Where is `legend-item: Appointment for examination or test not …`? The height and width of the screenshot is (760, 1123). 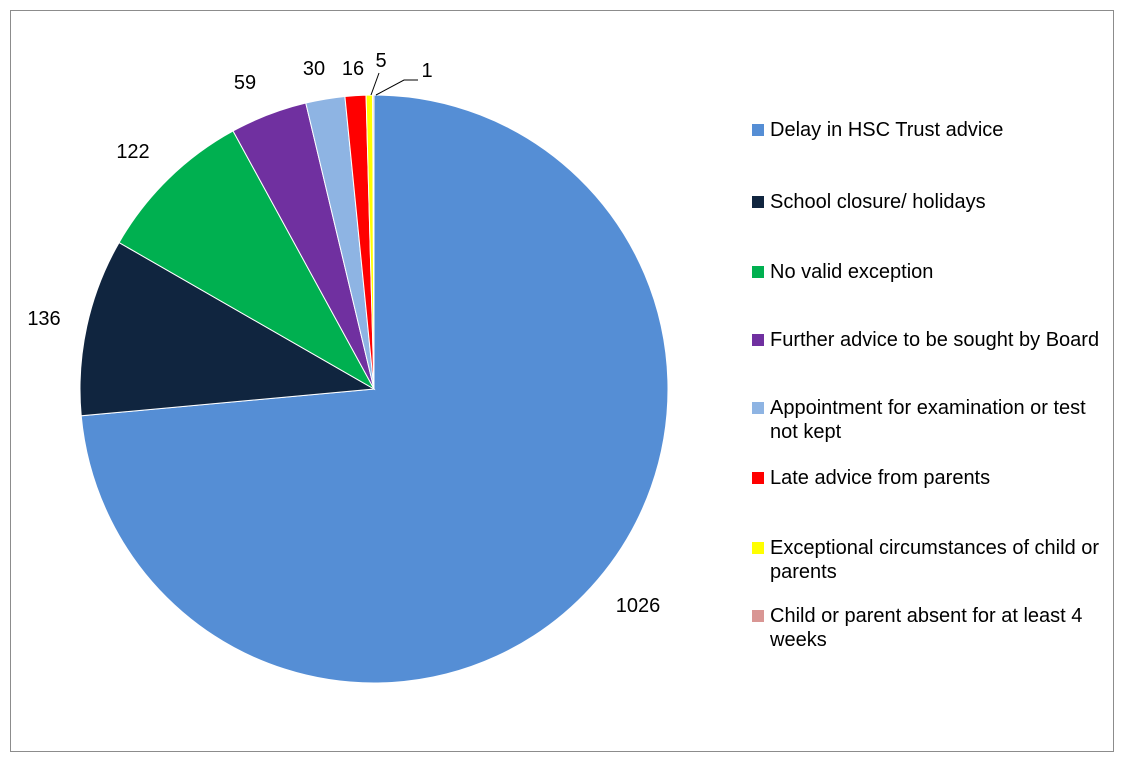
legend-item: Appointment for examination or test not … is located at coordinates (933, 420).